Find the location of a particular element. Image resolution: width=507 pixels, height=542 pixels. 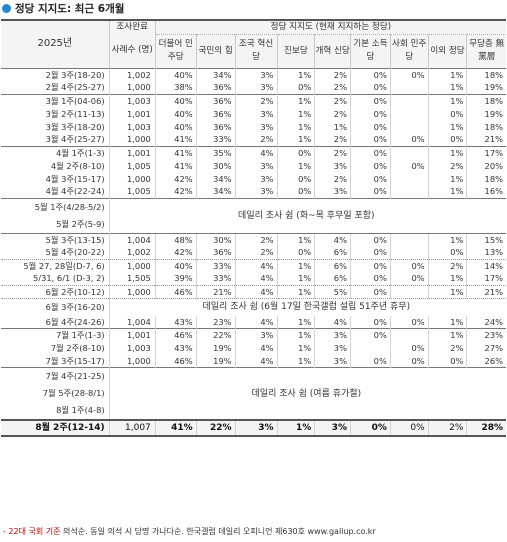

support-cell: 43% is located at coordinates (175, 348).